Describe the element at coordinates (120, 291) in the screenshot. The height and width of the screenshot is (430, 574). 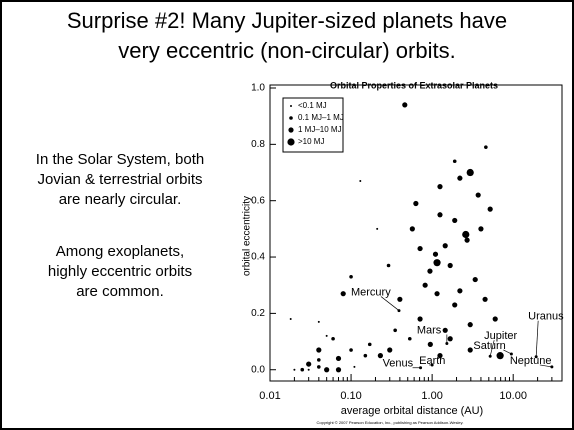
I see `left-text: are common.` at that location.